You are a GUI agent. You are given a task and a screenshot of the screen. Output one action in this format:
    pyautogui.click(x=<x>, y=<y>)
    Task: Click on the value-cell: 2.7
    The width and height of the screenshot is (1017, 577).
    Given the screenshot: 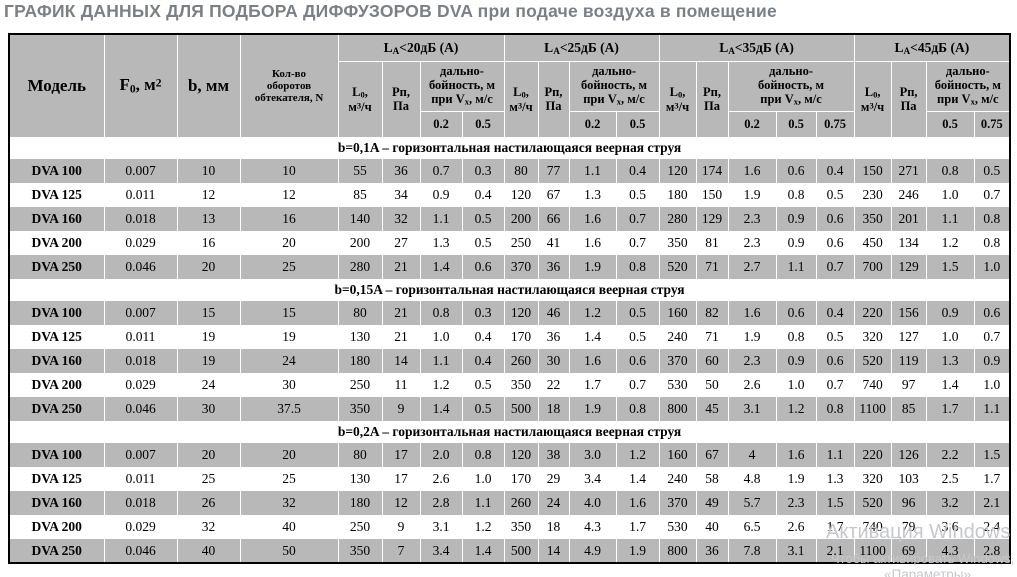 What is the action you would take?
    pyautogui.click(x=752, y=267)
    